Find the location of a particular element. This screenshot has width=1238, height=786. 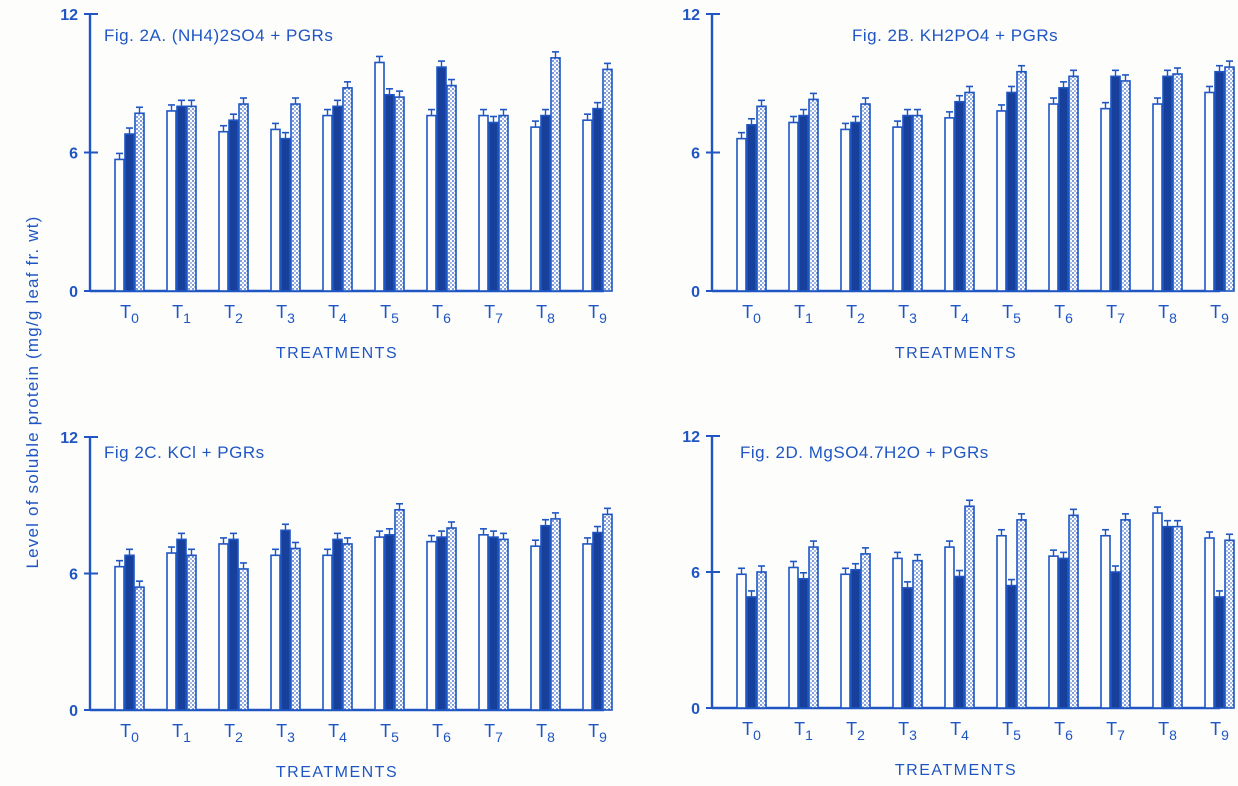

bar-t0-s2 is located at coordinates (751, 208).